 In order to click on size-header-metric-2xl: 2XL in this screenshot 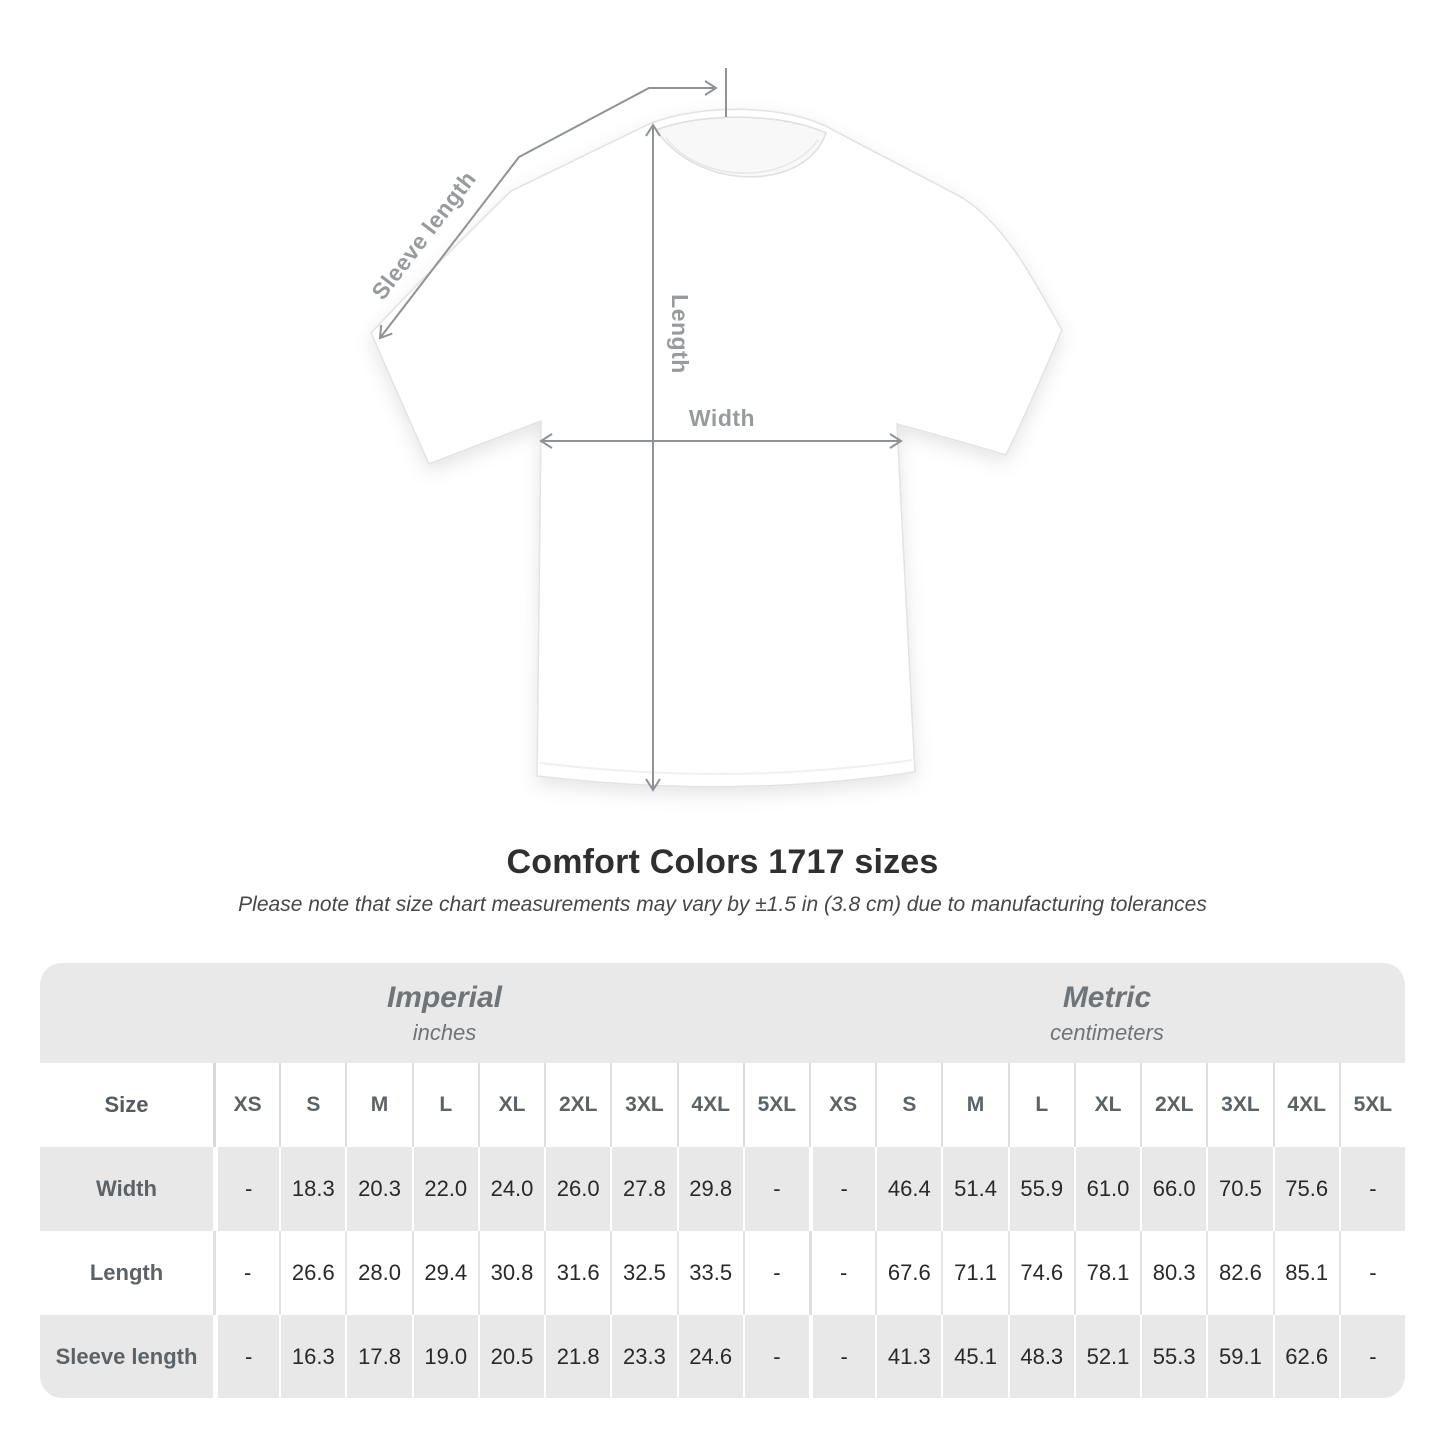, I will do `click(1173, 1105)`.